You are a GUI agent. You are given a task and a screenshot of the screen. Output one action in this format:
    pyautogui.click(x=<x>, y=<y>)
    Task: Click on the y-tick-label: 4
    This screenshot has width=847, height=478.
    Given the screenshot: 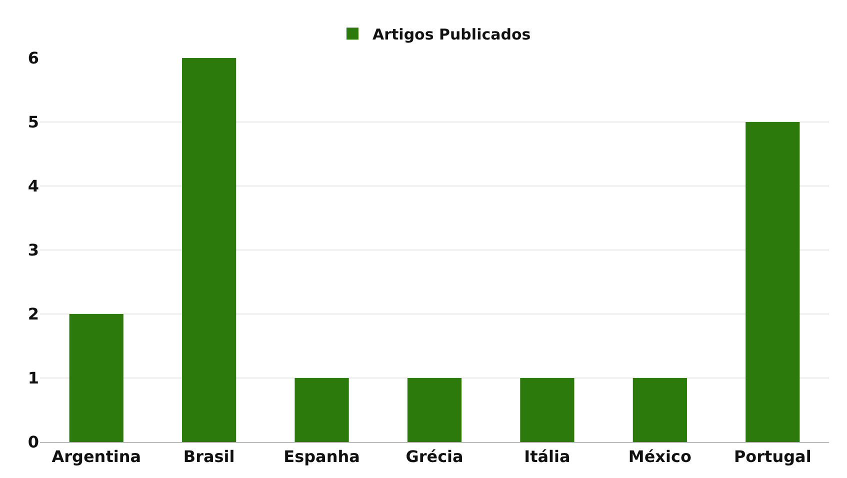 What is the action you would take?
    pyautogui.click(x=33, y=186)
    